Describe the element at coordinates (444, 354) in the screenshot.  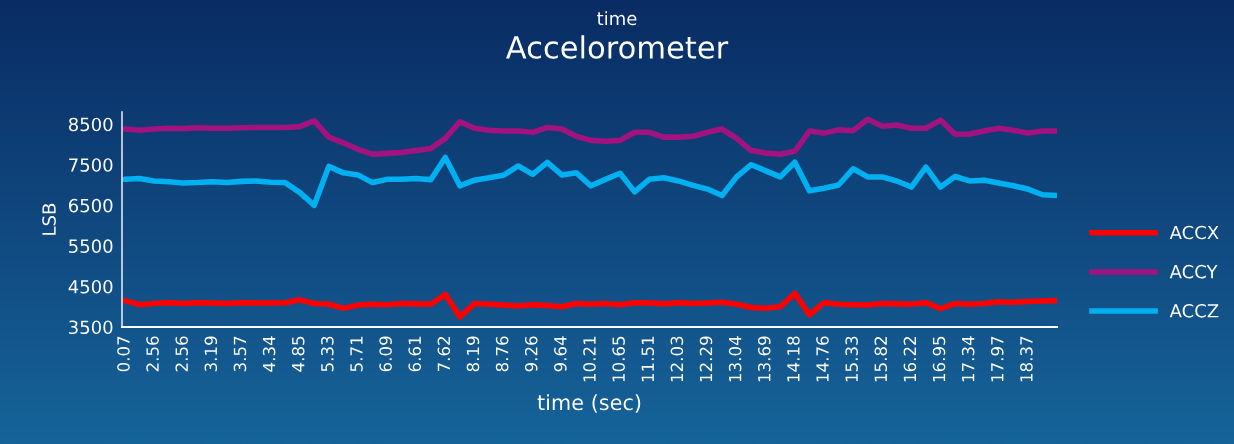
I see `x-tick-label: 7.62` at that location.